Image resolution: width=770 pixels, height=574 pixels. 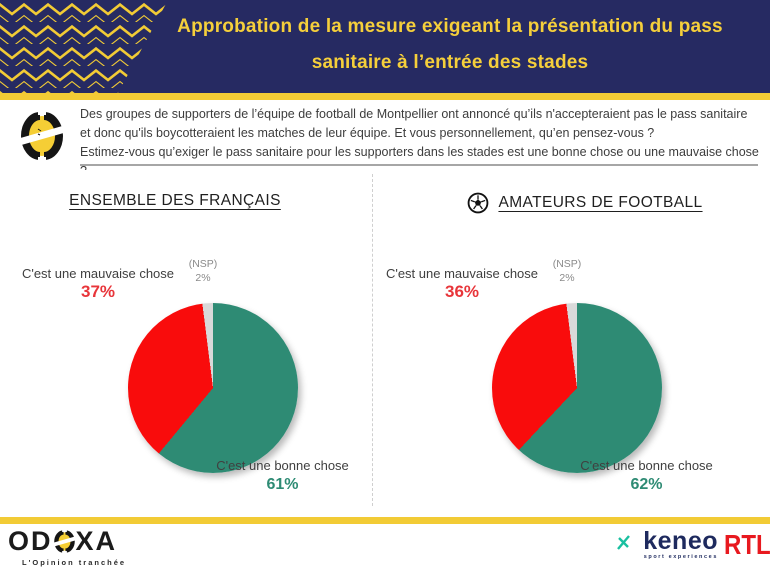 What do you see at coordinates (372, 340) in the screenshot?
I see `vertical-dashed-divider` at bounding box center [372, 340].